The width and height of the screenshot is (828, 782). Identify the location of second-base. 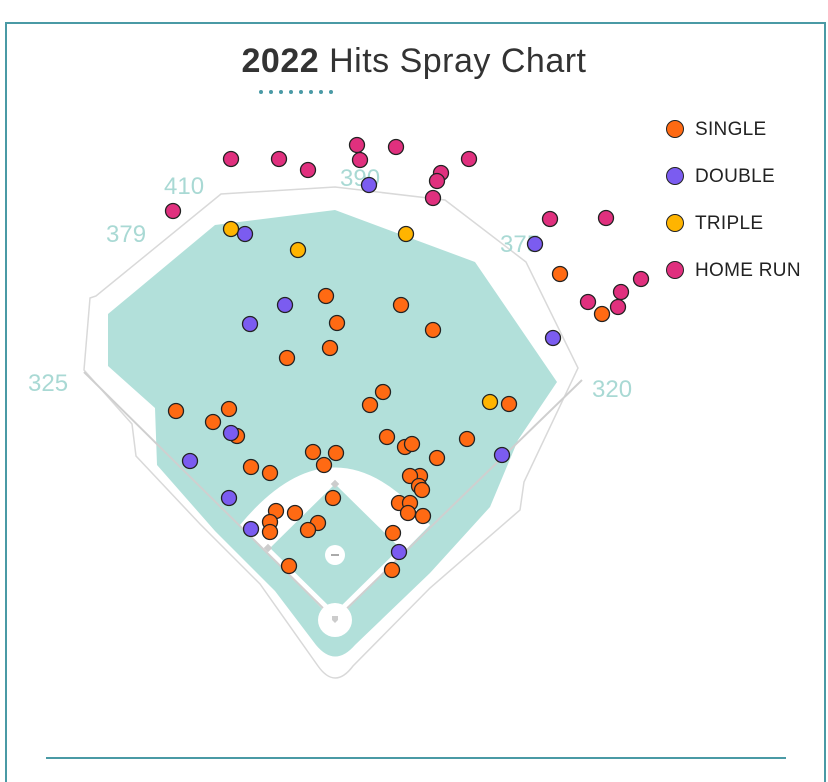
(335, 484).